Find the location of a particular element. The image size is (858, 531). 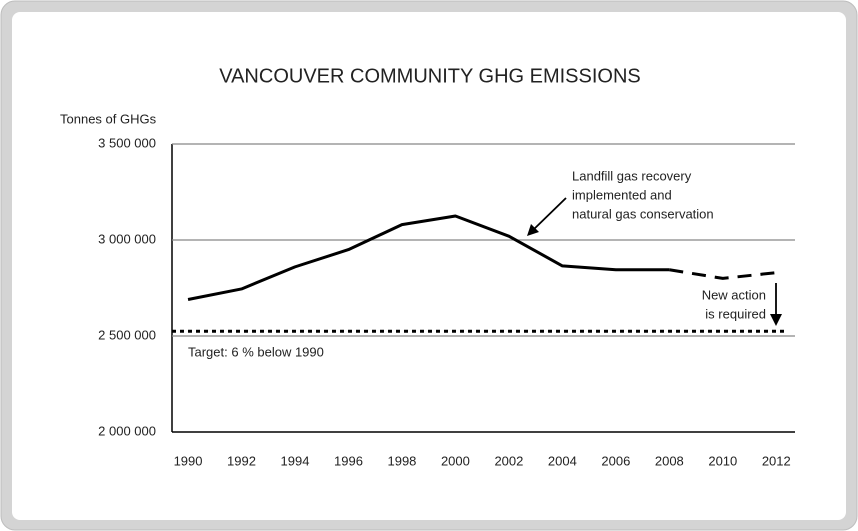

x-tick-label: 2000 is located at coordinates (455, 460).